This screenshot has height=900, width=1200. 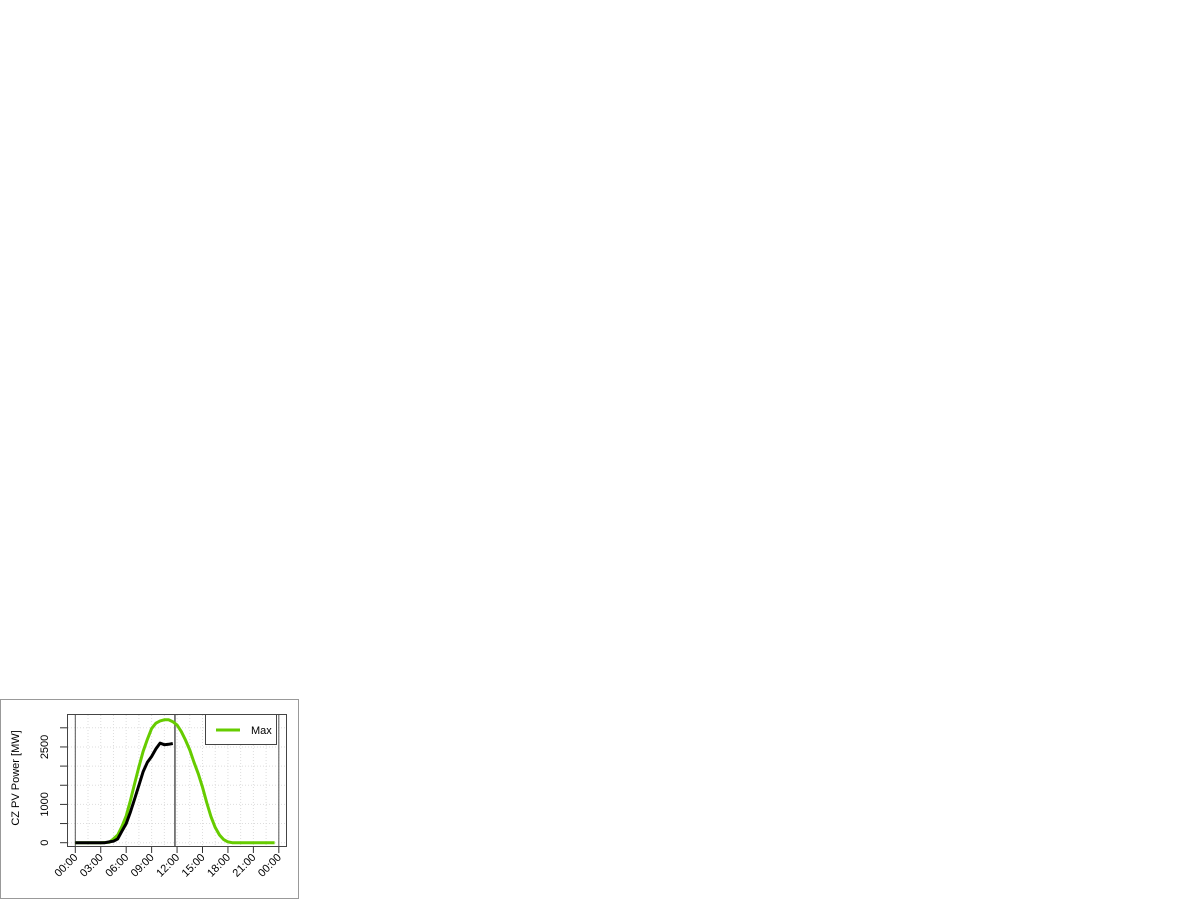 What do you see at coordinates (124, 793) in the screenshot?
I see `series-line-actual` at bounding box center [124, 793].